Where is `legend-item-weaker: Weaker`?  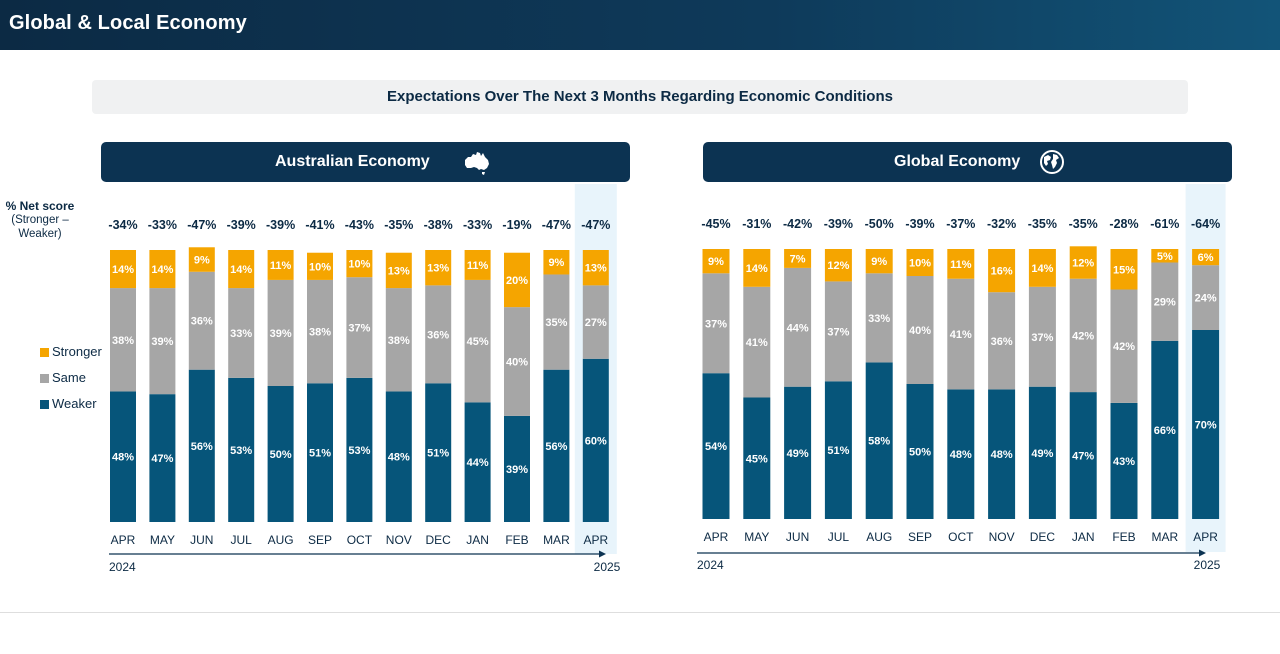 legend-item-weaker: Weaker is located at coordinates (80, 404).